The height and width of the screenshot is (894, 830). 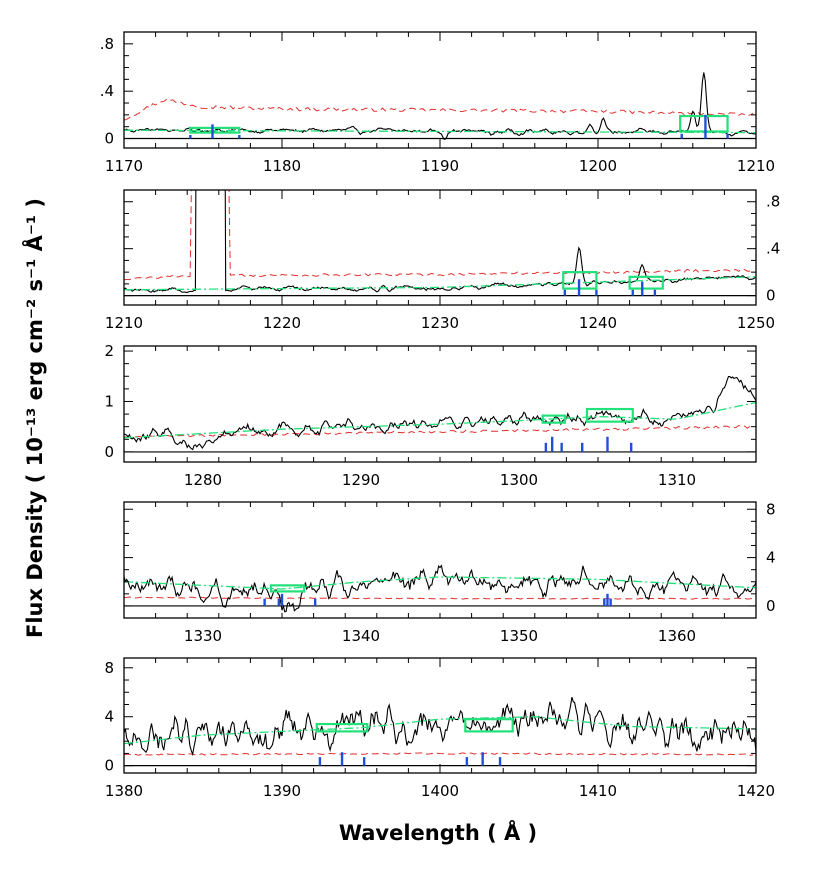 I want to click on y-axis-title: Flux Density ( 10⁻¹³ erg cm⁻² s⁻¹ Å⁻¹ ), so click(x=34, y=418).